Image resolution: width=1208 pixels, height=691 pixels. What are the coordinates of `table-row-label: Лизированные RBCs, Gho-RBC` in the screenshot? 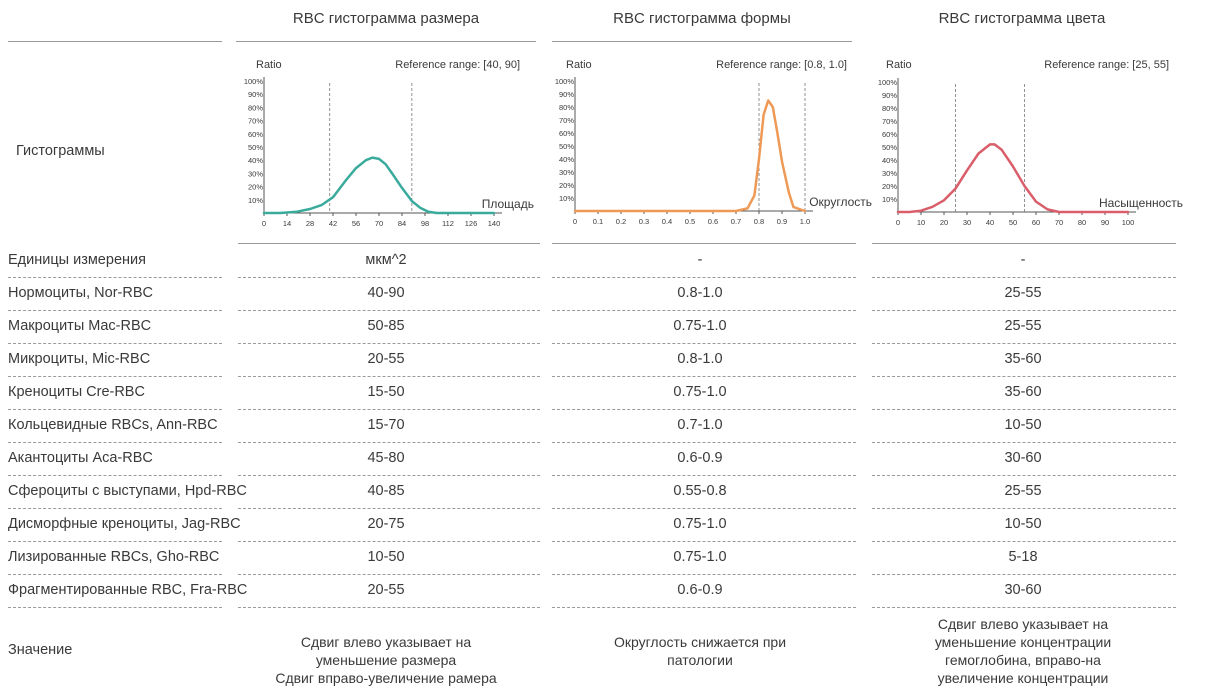 It's located at (114, 557).